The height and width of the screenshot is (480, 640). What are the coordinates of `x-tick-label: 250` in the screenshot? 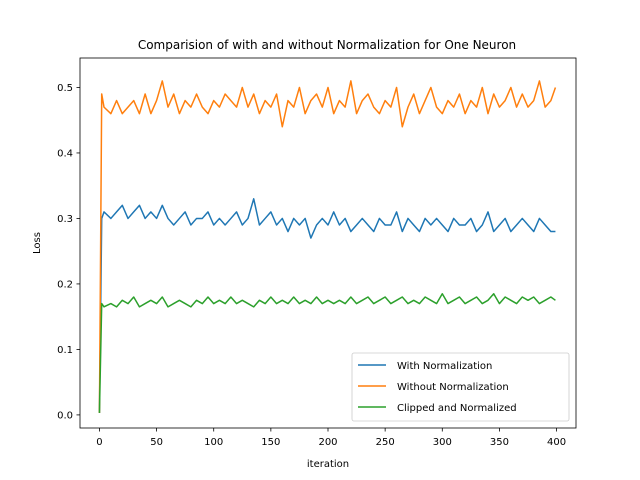 It's located at (385, 442).